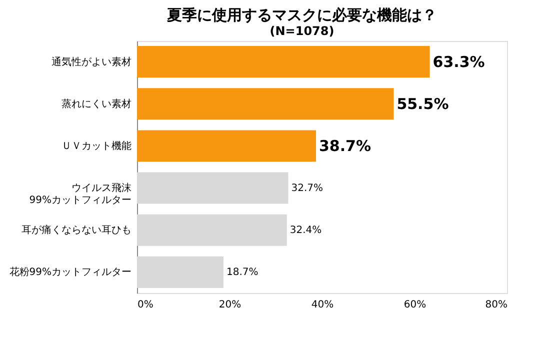 Image resolution: width=538 pixels, height=338 pixels. I want to click on chart-subtitle: (N=1078), so click(302, 31).